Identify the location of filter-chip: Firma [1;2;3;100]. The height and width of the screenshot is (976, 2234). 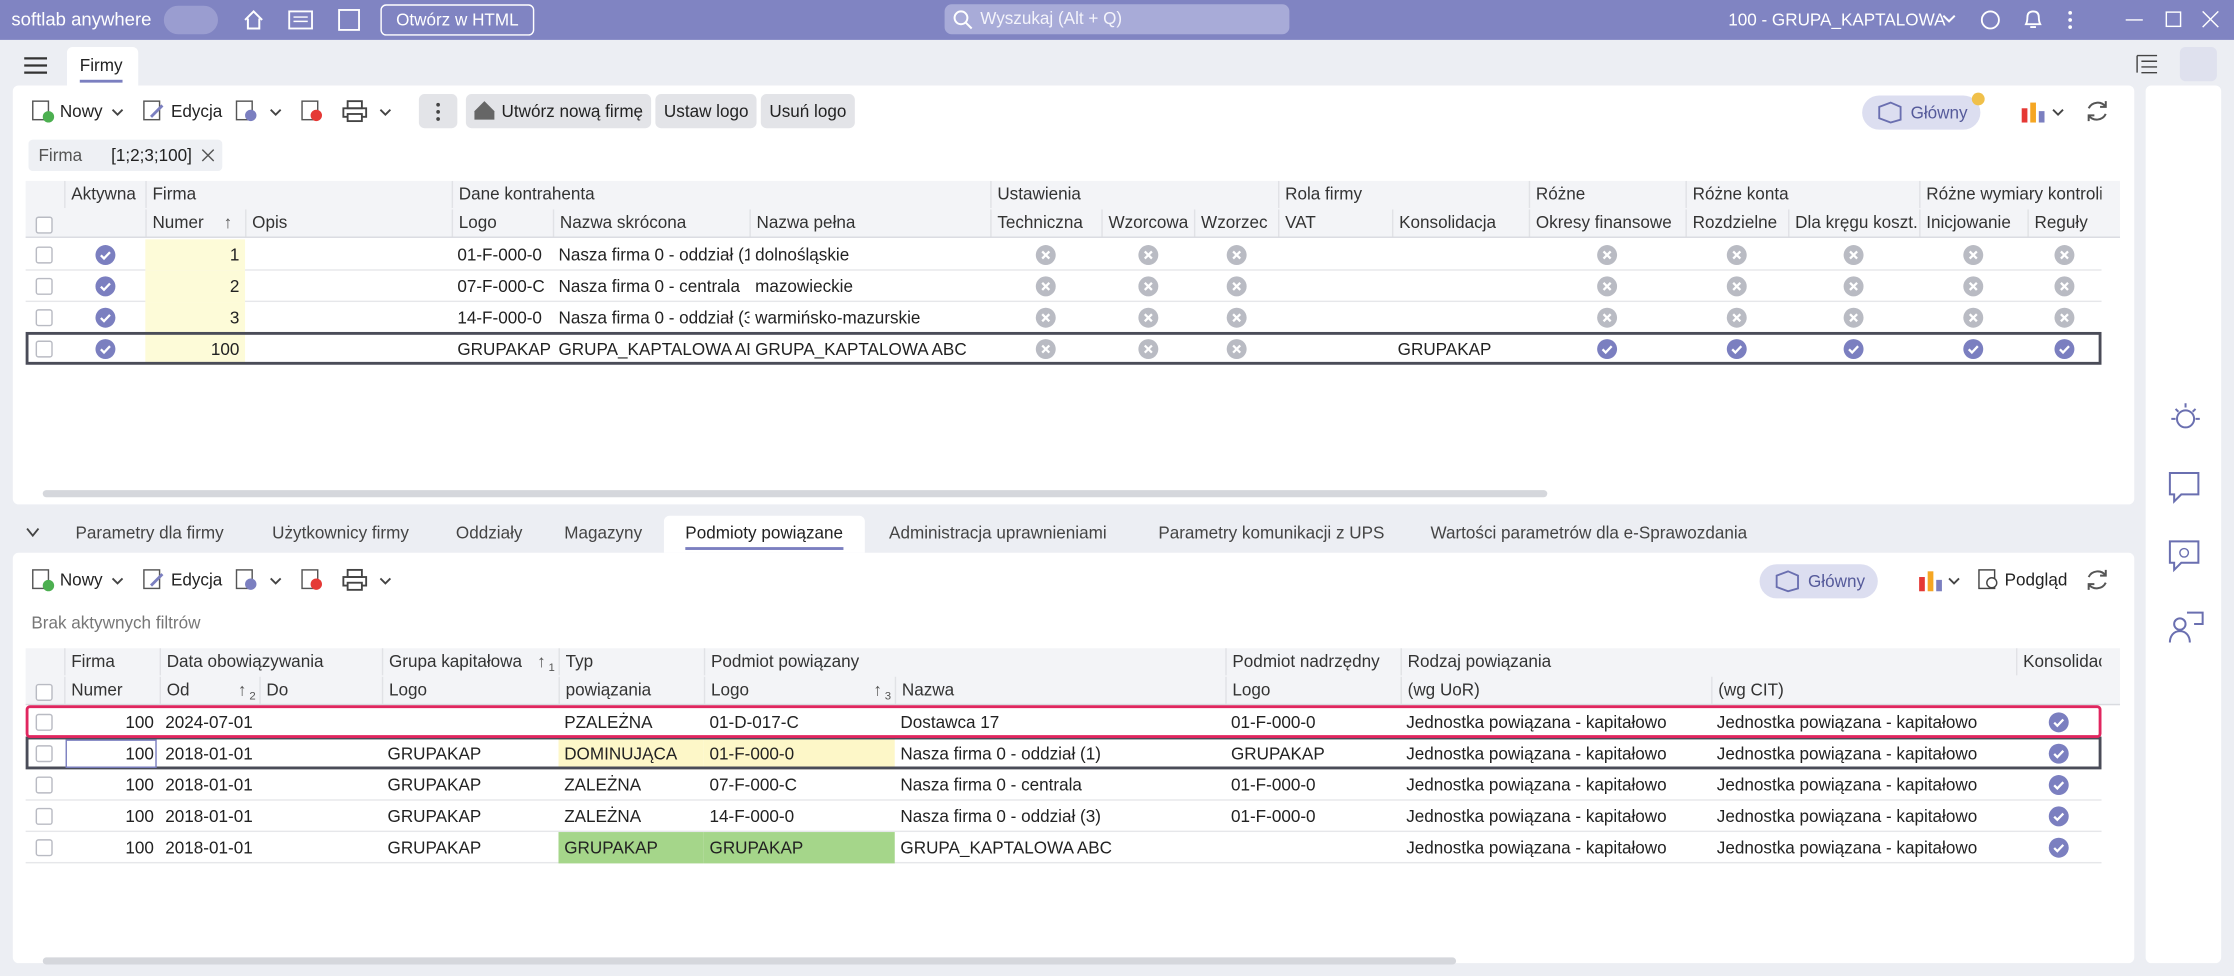
(125, 155).